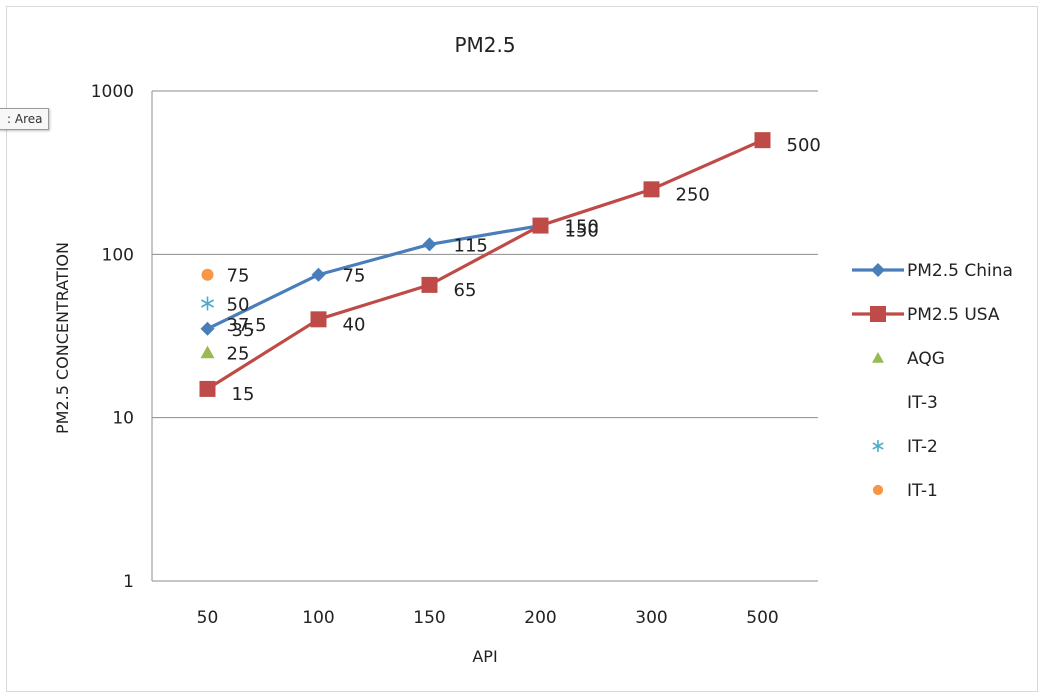 The image size is (1046, 696). I want to click on data-label-3-0: 37.5, so click(247, 325).